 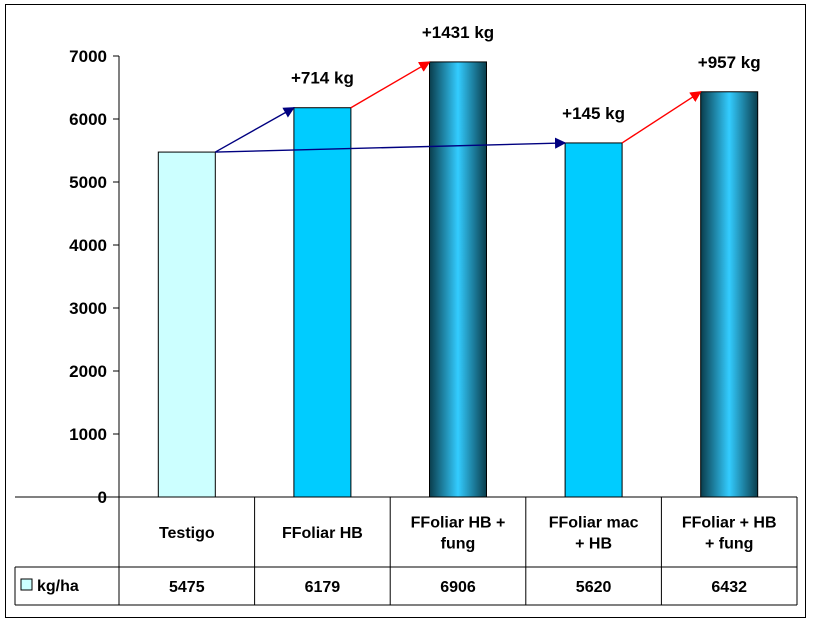 I want to click on table-value: 6906, so click(x=458, y=587).